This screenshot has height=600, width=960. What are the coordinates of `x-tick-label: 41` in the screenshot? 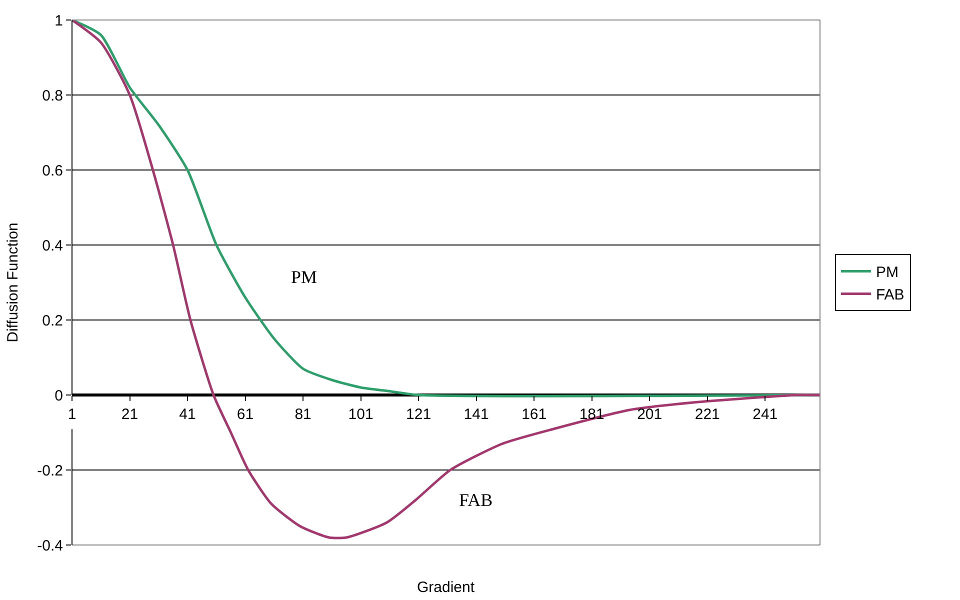 It's located at (187, 414).